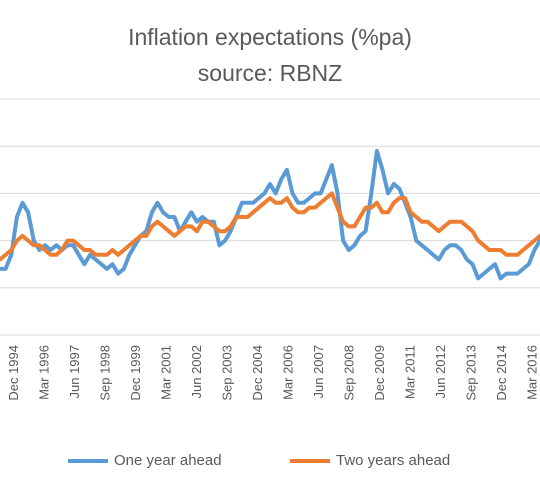 This screenshot has height=500, width=540. What do you see at coordinates (310, 460) in the screenshot?
I see `legend-swatch-two-years` at bounding box center [310, 460].